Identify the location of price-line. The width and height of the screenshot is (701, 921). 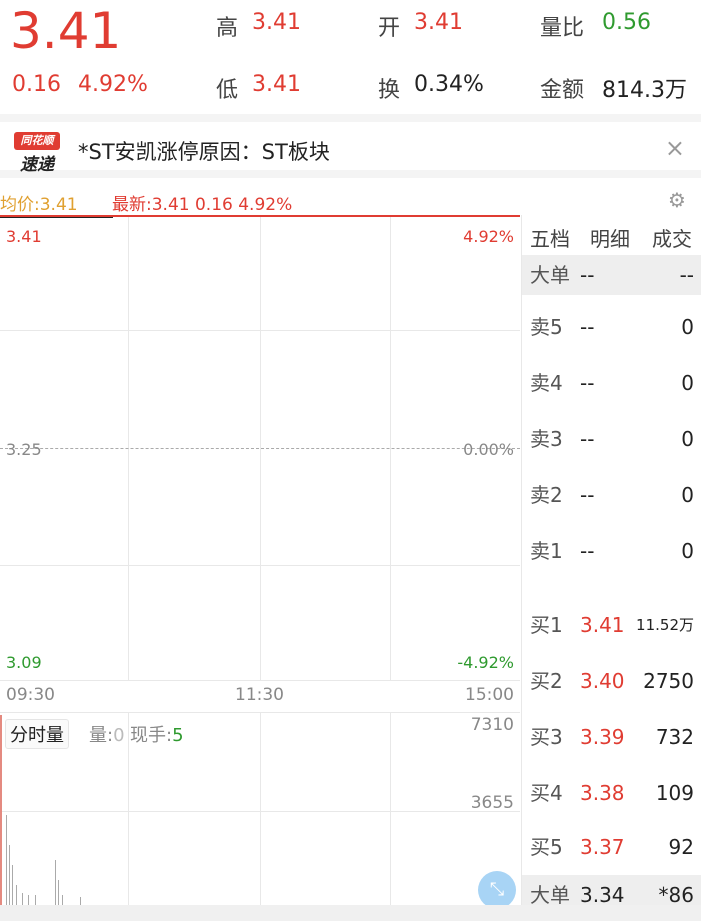
(260, 216).